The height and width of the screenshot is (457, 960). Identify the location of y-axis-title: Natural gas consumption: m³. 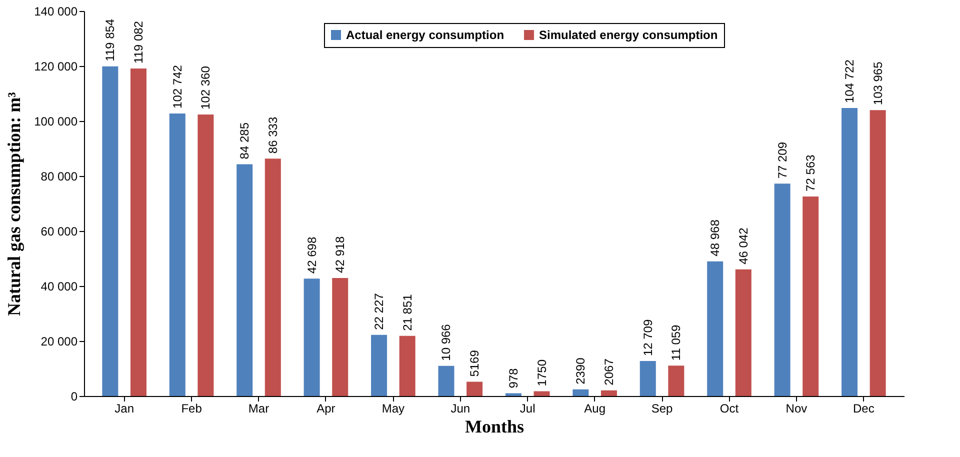
(14, 203).